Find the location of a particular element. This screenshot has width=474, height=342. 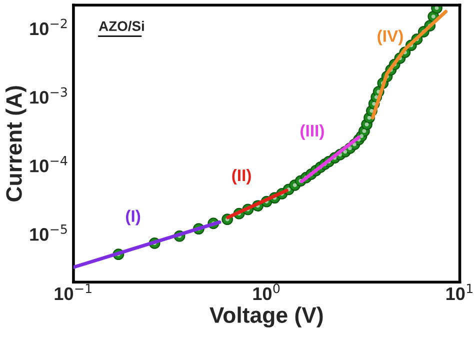

y-tick-label: 10$^{−4}$ is located at coordinates (49, 164).